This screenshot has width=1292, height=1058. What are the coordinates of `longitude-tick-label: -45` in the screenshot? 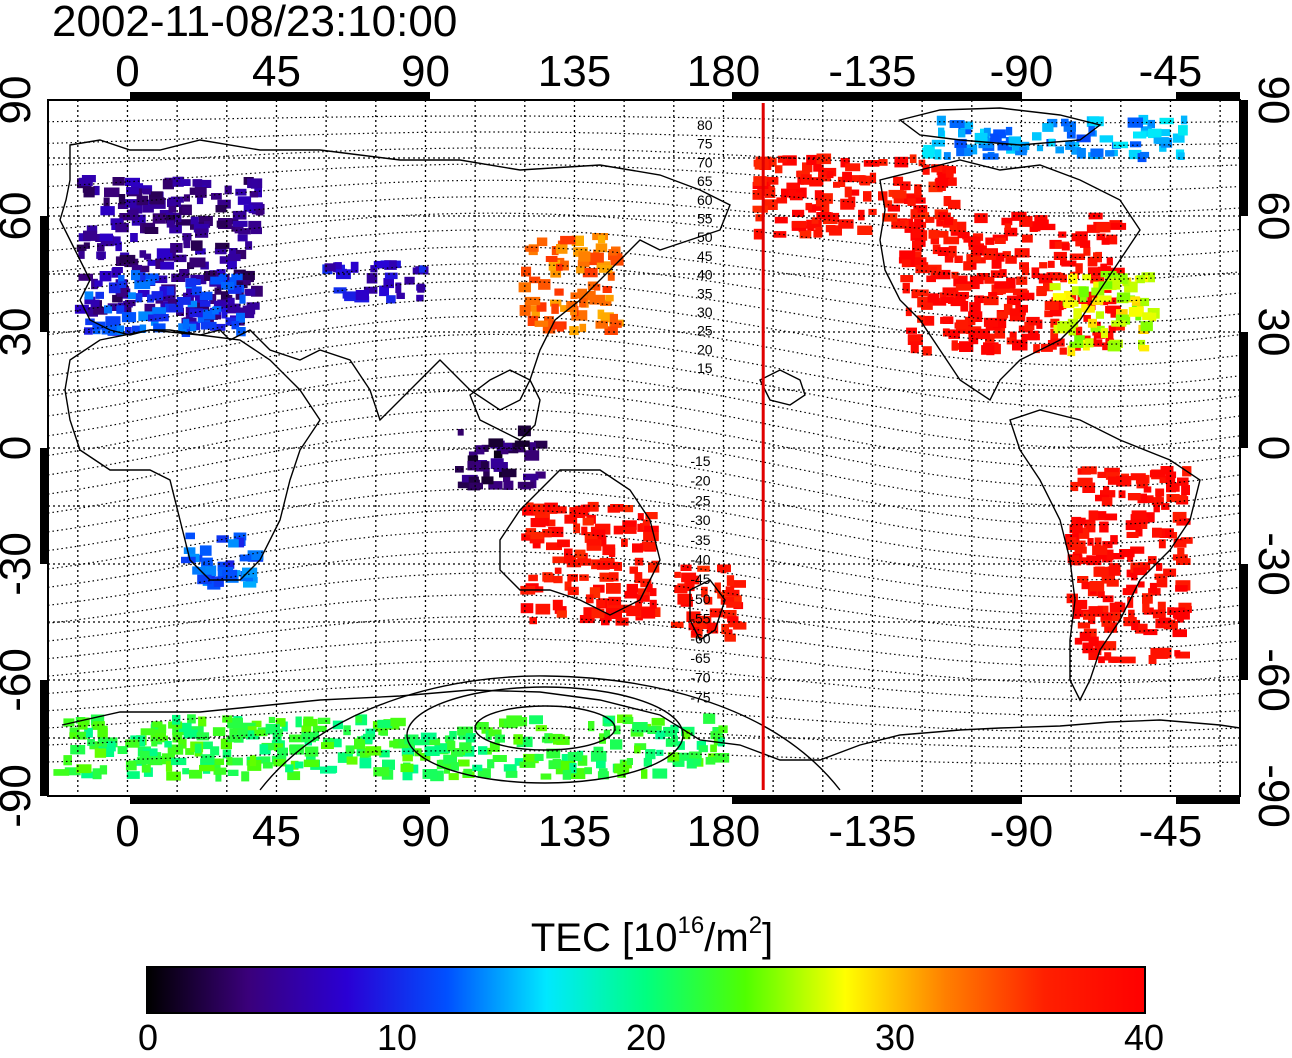 It's located at (1171, 71).